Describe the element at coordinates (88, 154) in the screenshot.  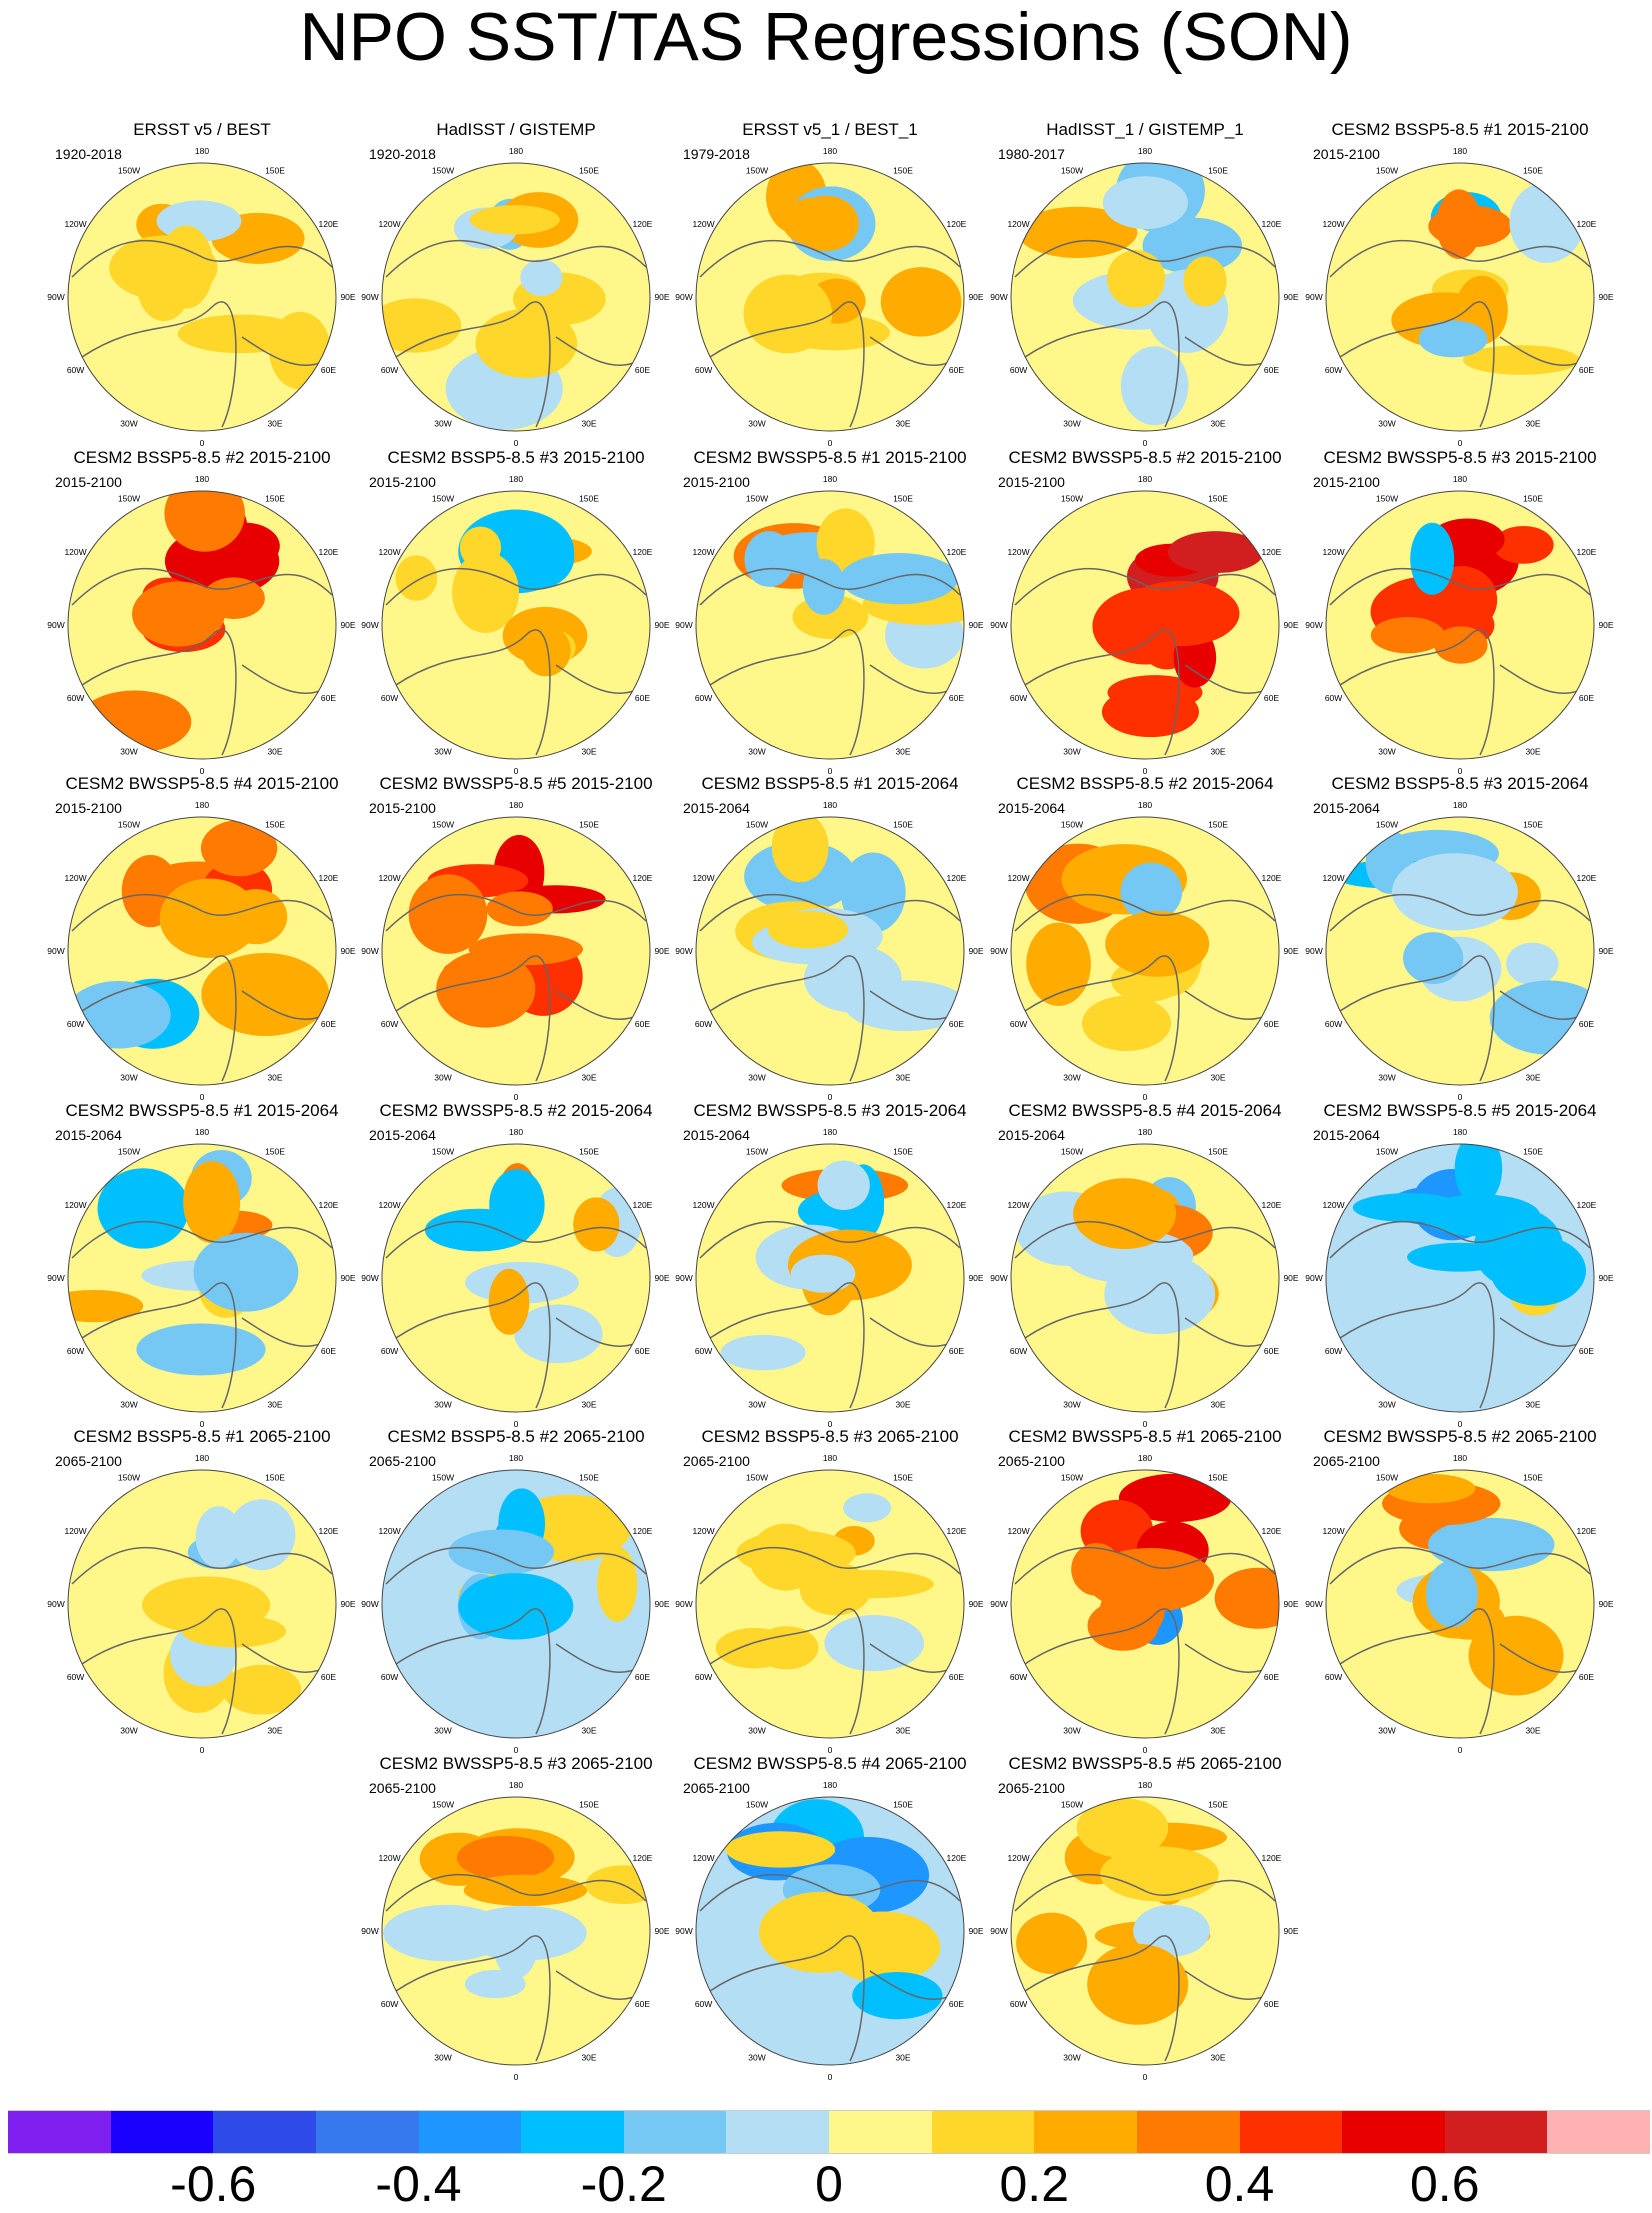
I see `panel-period: 1920-2018` at that location.